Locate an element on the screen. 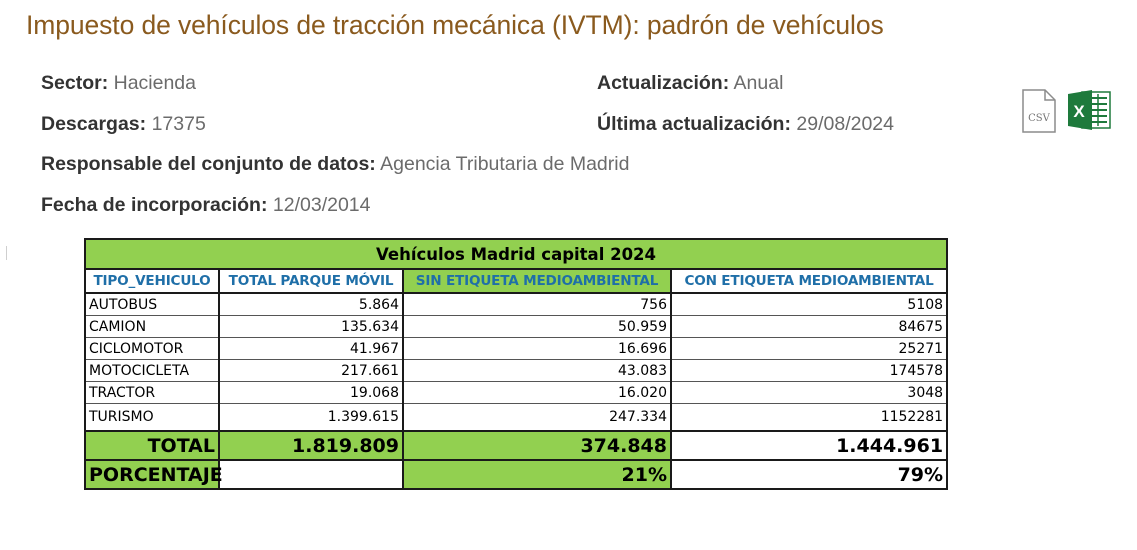 This screenshot has height=550, width=1137. table-row: TURISMO 1.399.615 247.334 1152281 is located at coordinates (516, 417).